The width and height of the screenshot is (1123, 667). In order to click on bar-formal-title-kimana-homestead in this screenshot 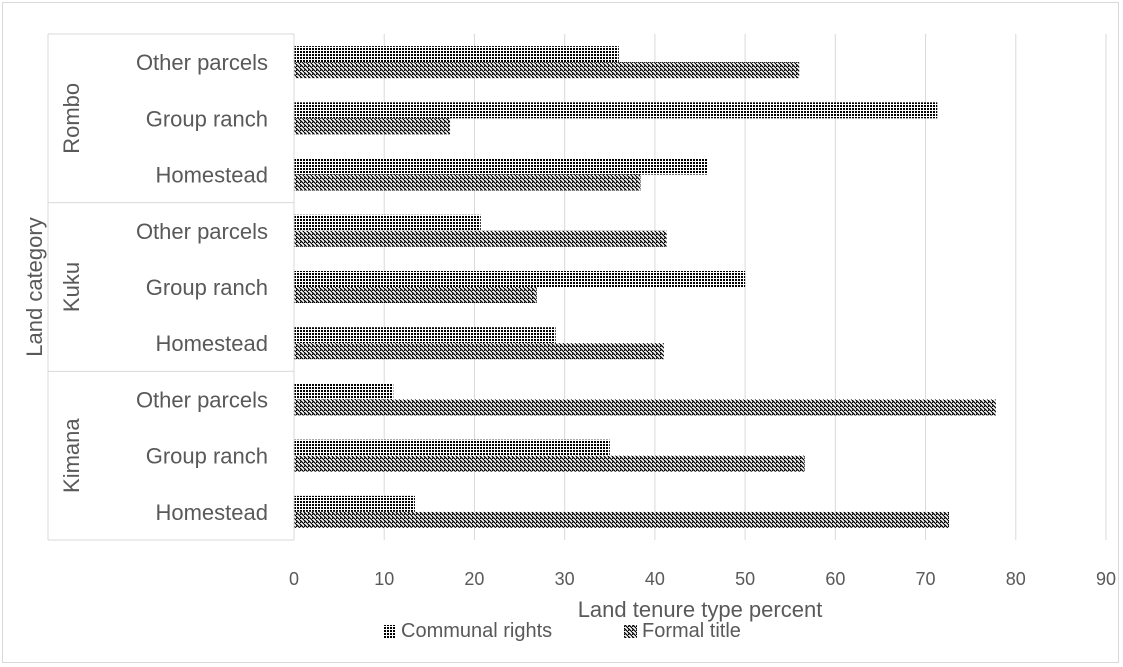, I will do `click(622, 519)`.